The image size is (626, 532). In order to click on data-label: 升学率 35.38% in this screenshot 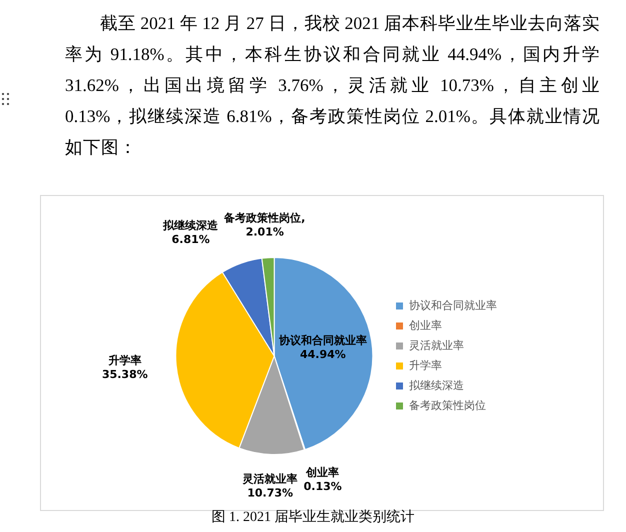, I will do `click(125, 368)`.